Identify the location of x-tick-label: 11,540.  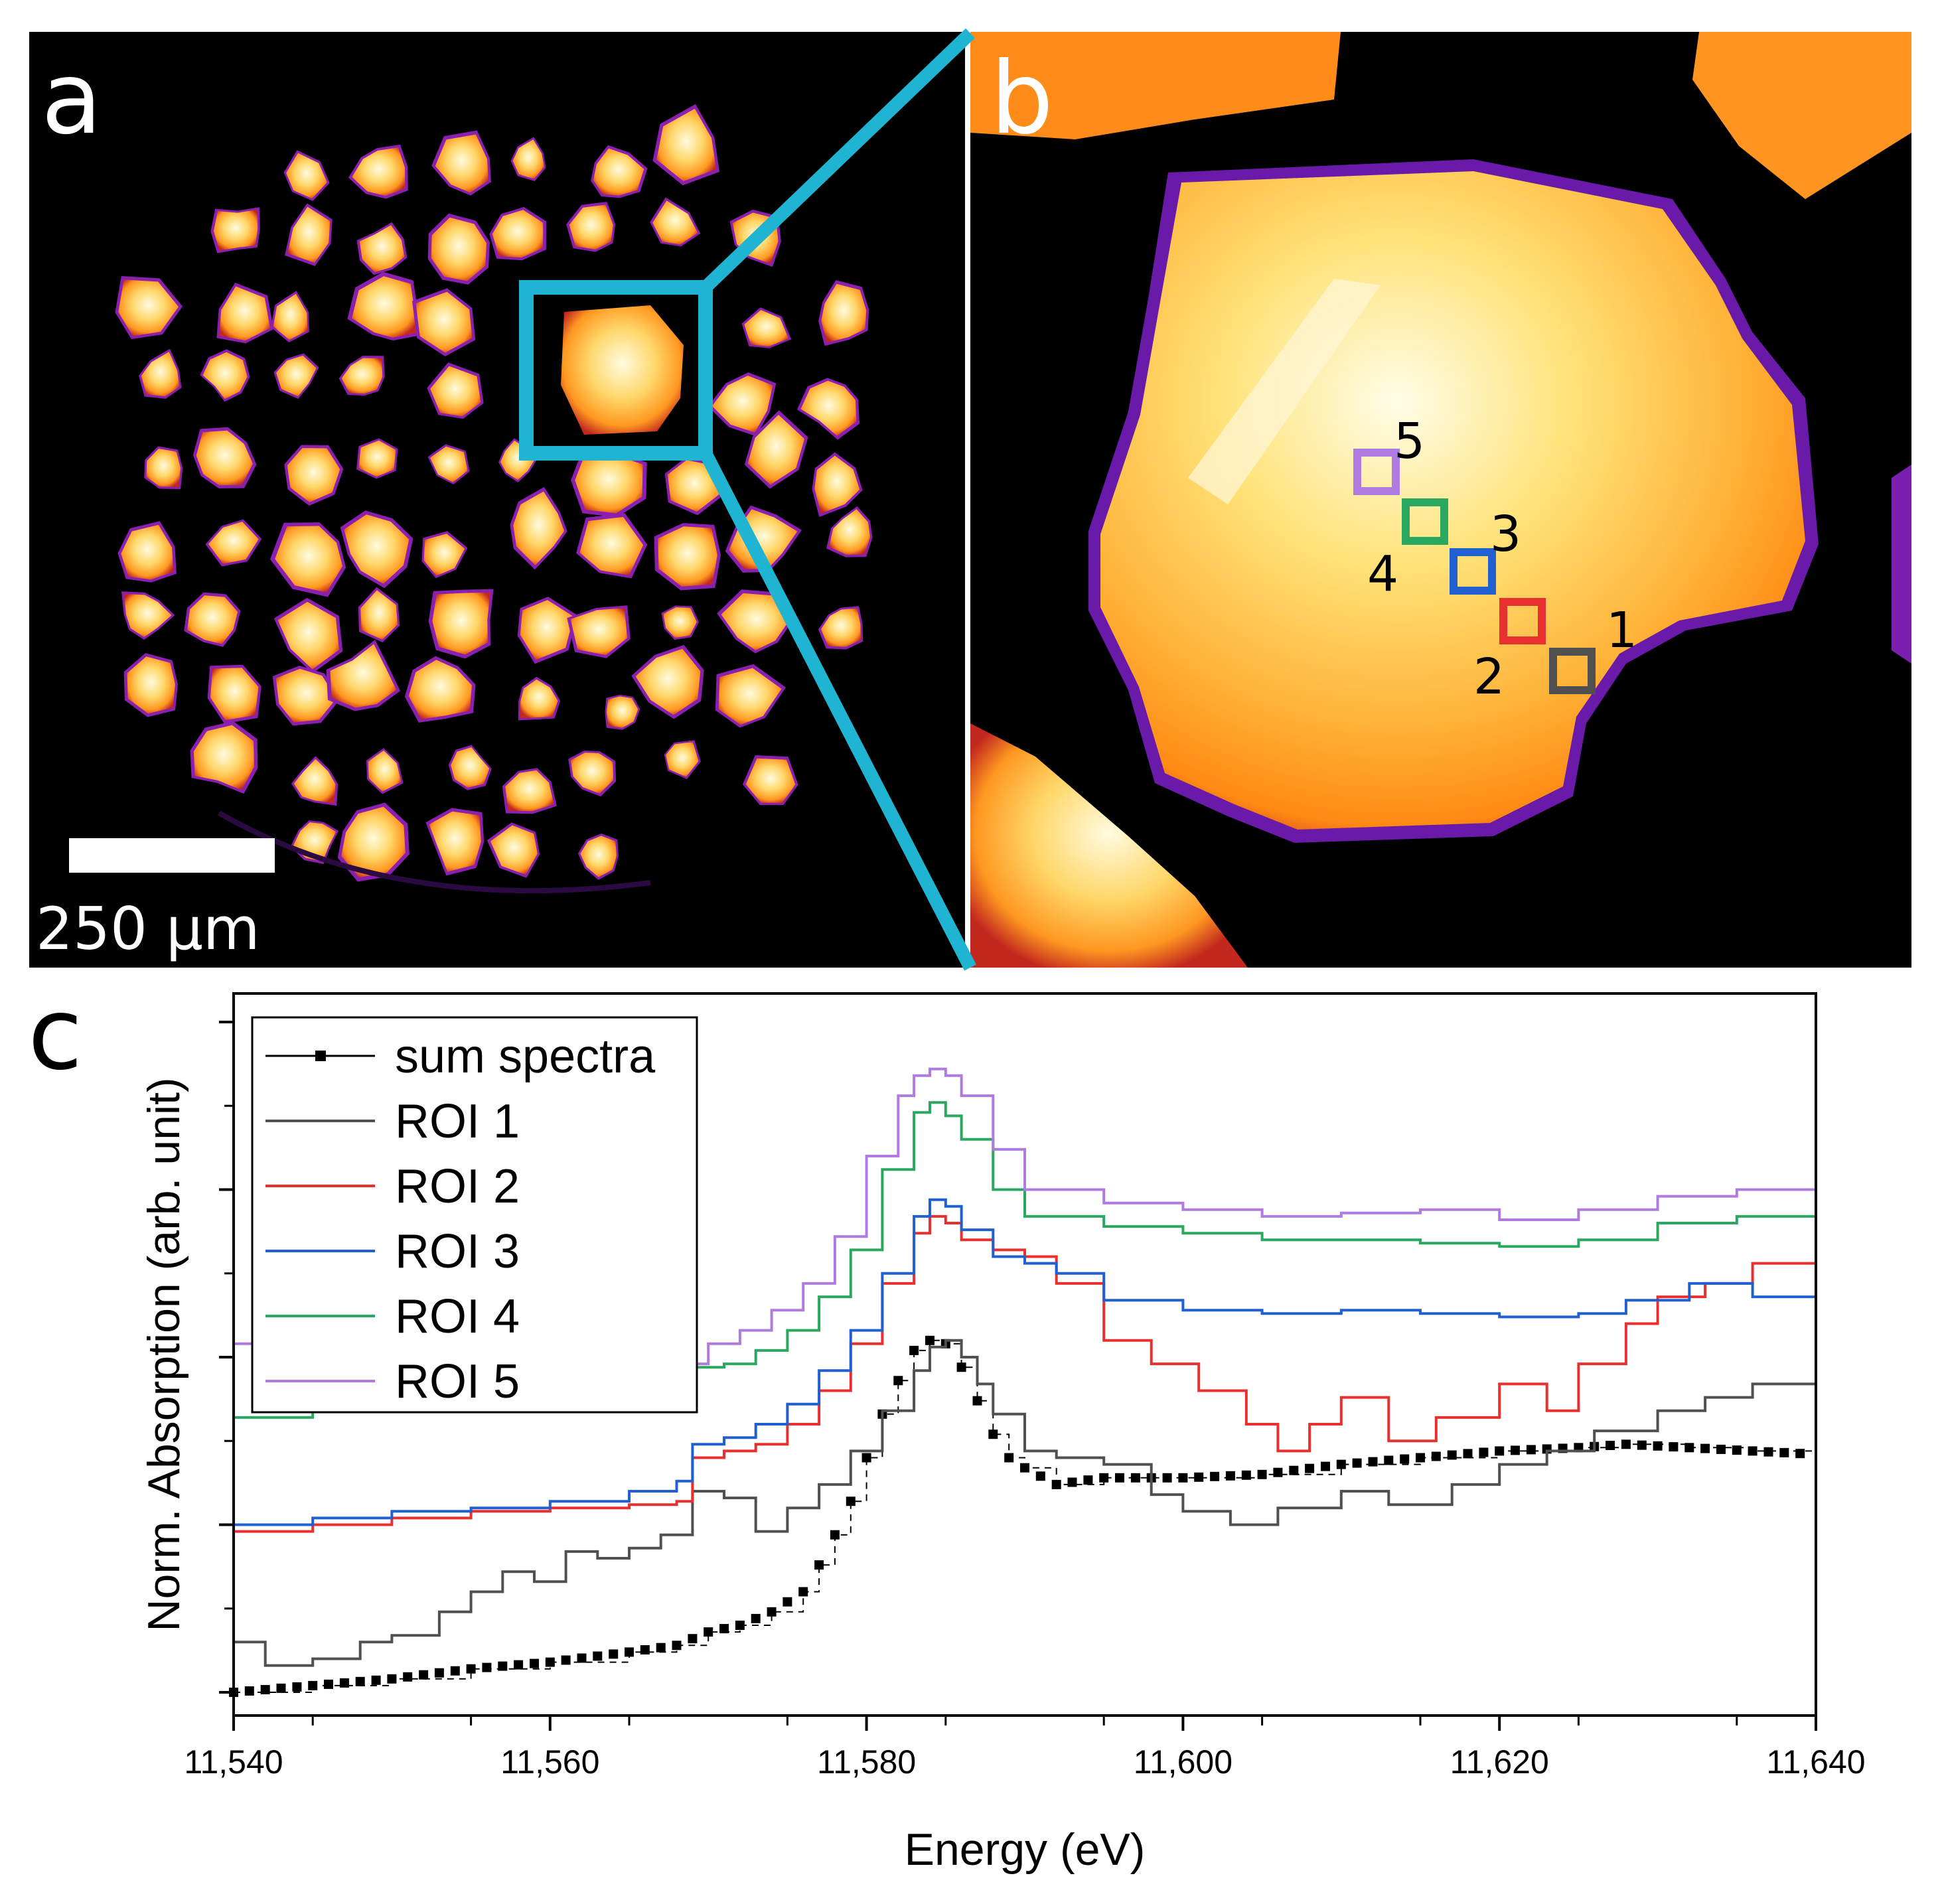
(233, 1762).